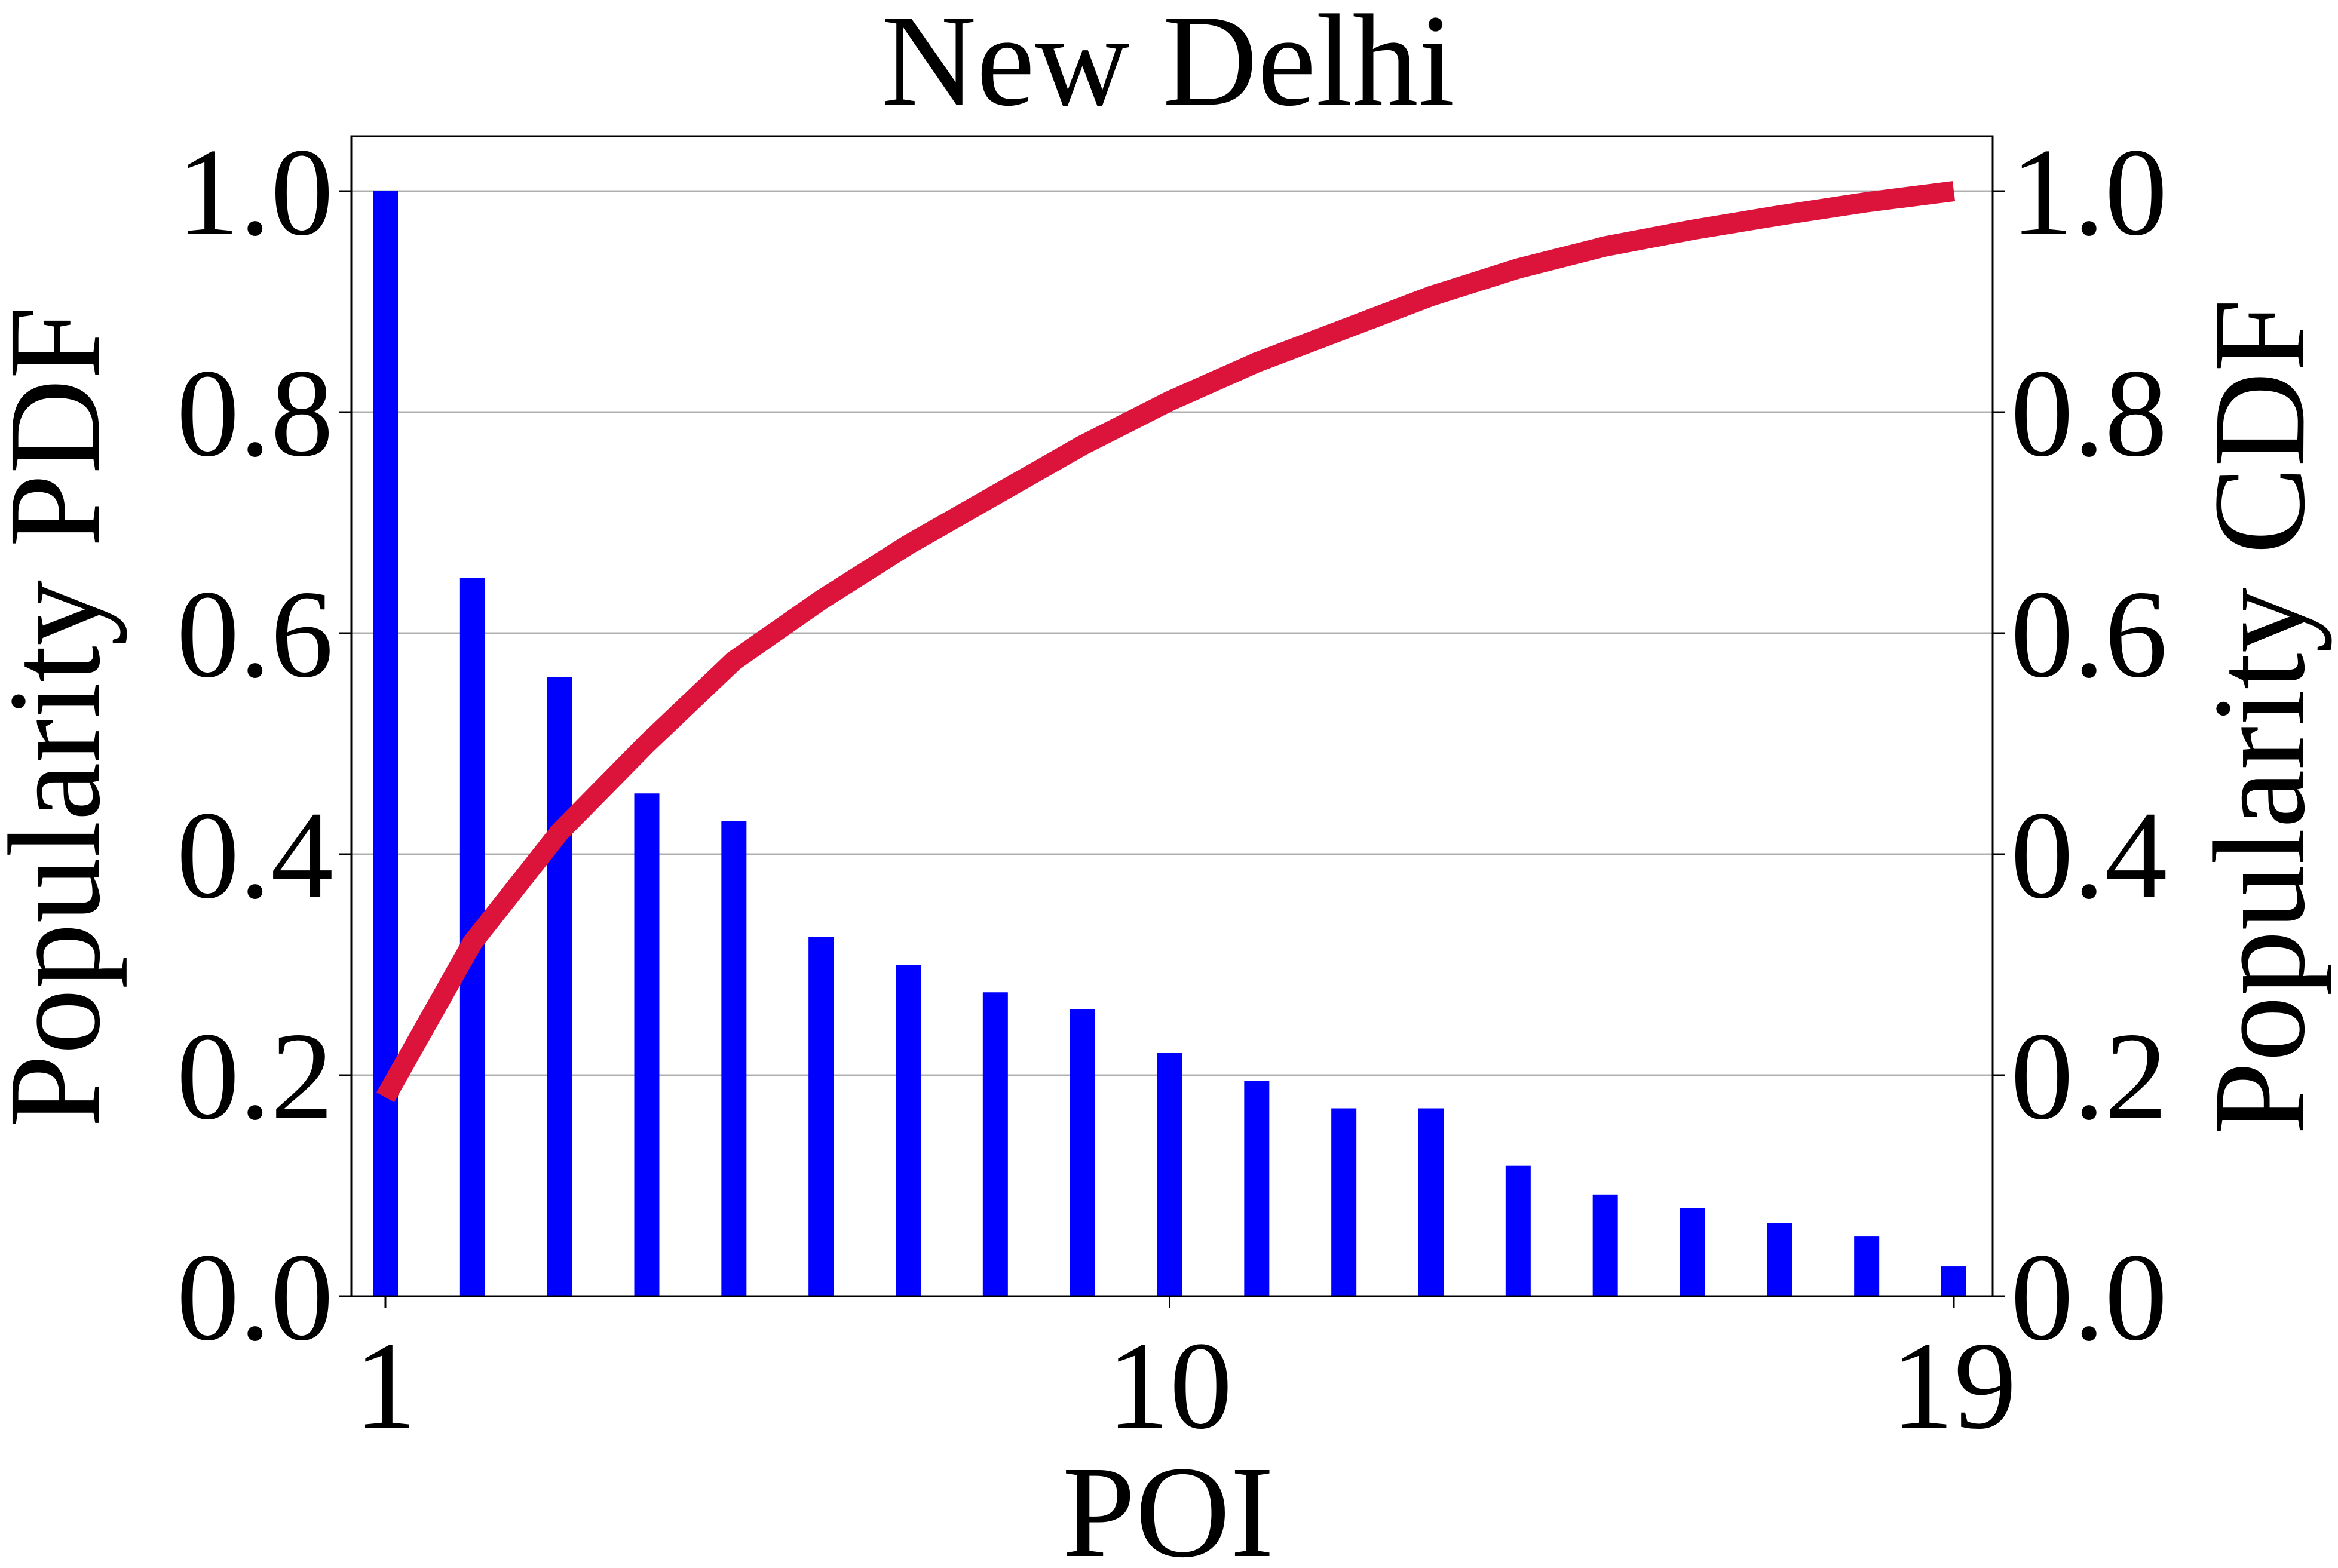 This screenshot has height=1568, width=2338. I want to click on x-tick-label-2: 19, so click(1954, 1386).